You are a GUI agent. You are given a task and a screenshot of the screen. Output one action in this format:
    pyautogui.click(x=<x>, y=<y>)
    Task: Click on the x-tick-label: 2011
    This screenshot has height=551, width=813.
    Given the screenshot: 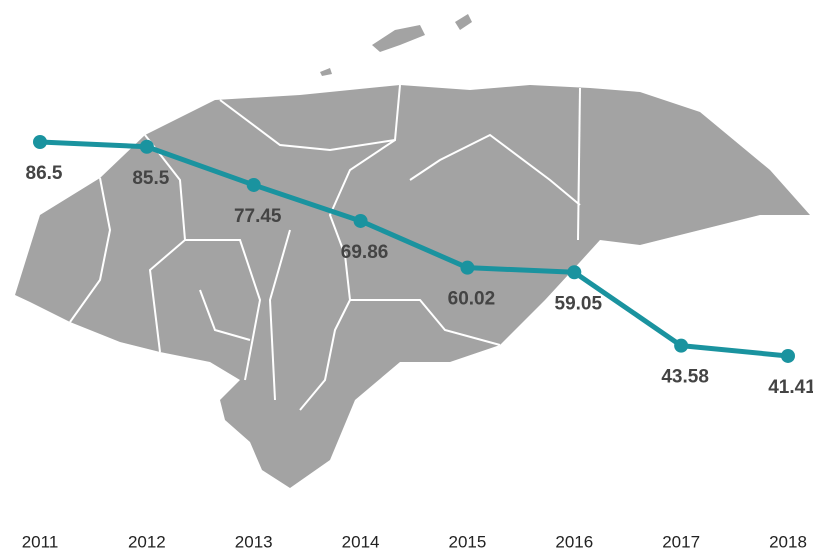 What is the action you would take?
    pyautogui.click(x=40, y=541)
    